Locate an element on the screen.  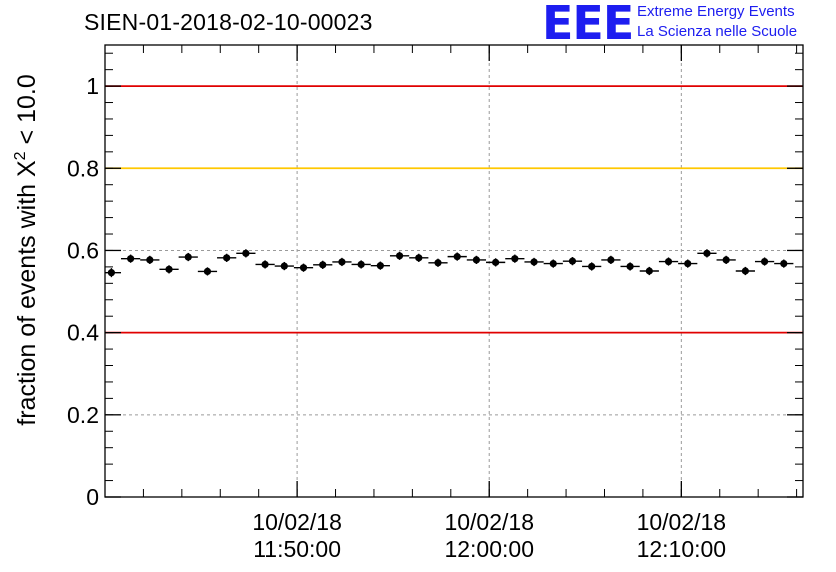
y-tick-label: 0.6 is located at coordinates (83, 250).